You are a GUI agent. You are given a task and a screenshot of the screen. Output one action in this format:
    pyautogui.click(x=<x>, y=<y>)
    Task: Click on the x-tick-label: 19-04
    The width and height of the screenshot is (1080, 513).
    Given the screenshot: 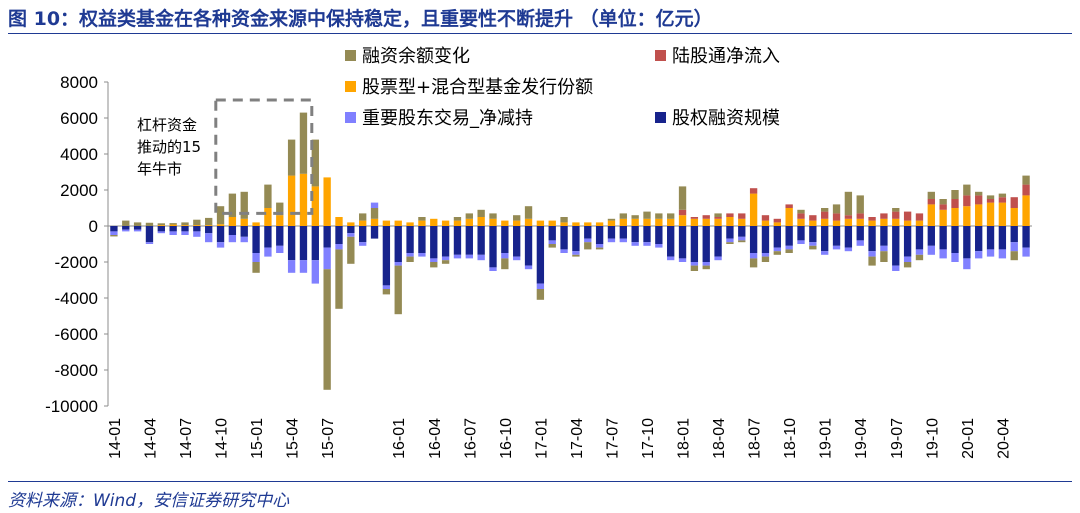 What is the action you would take?
    pyautogui.click(x=861, y=438)
    